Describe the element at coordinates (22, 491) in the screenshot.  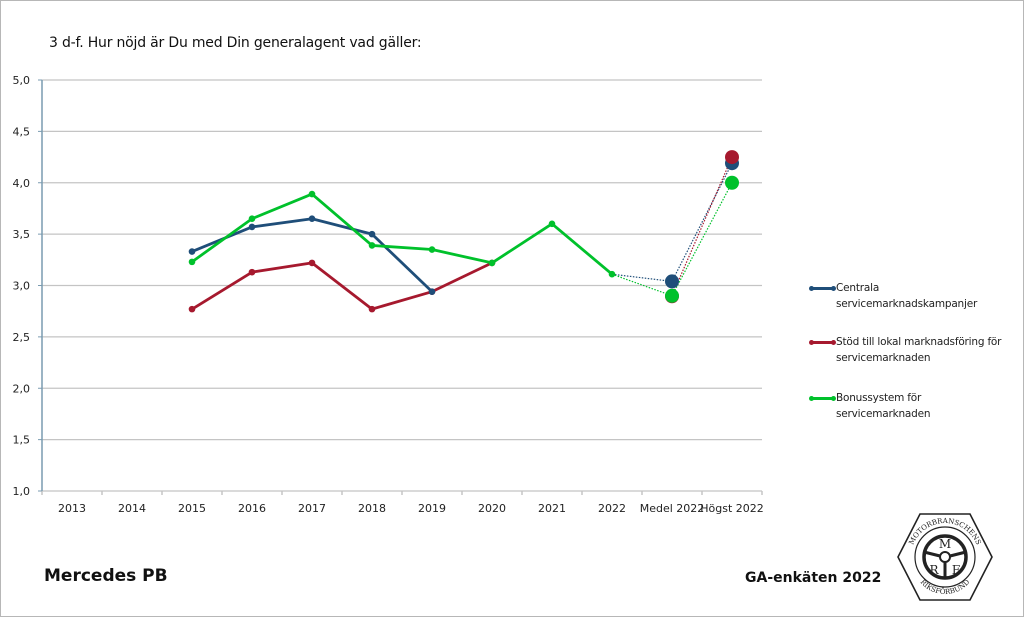
I see `y-tick-label: 1,0` at that location.